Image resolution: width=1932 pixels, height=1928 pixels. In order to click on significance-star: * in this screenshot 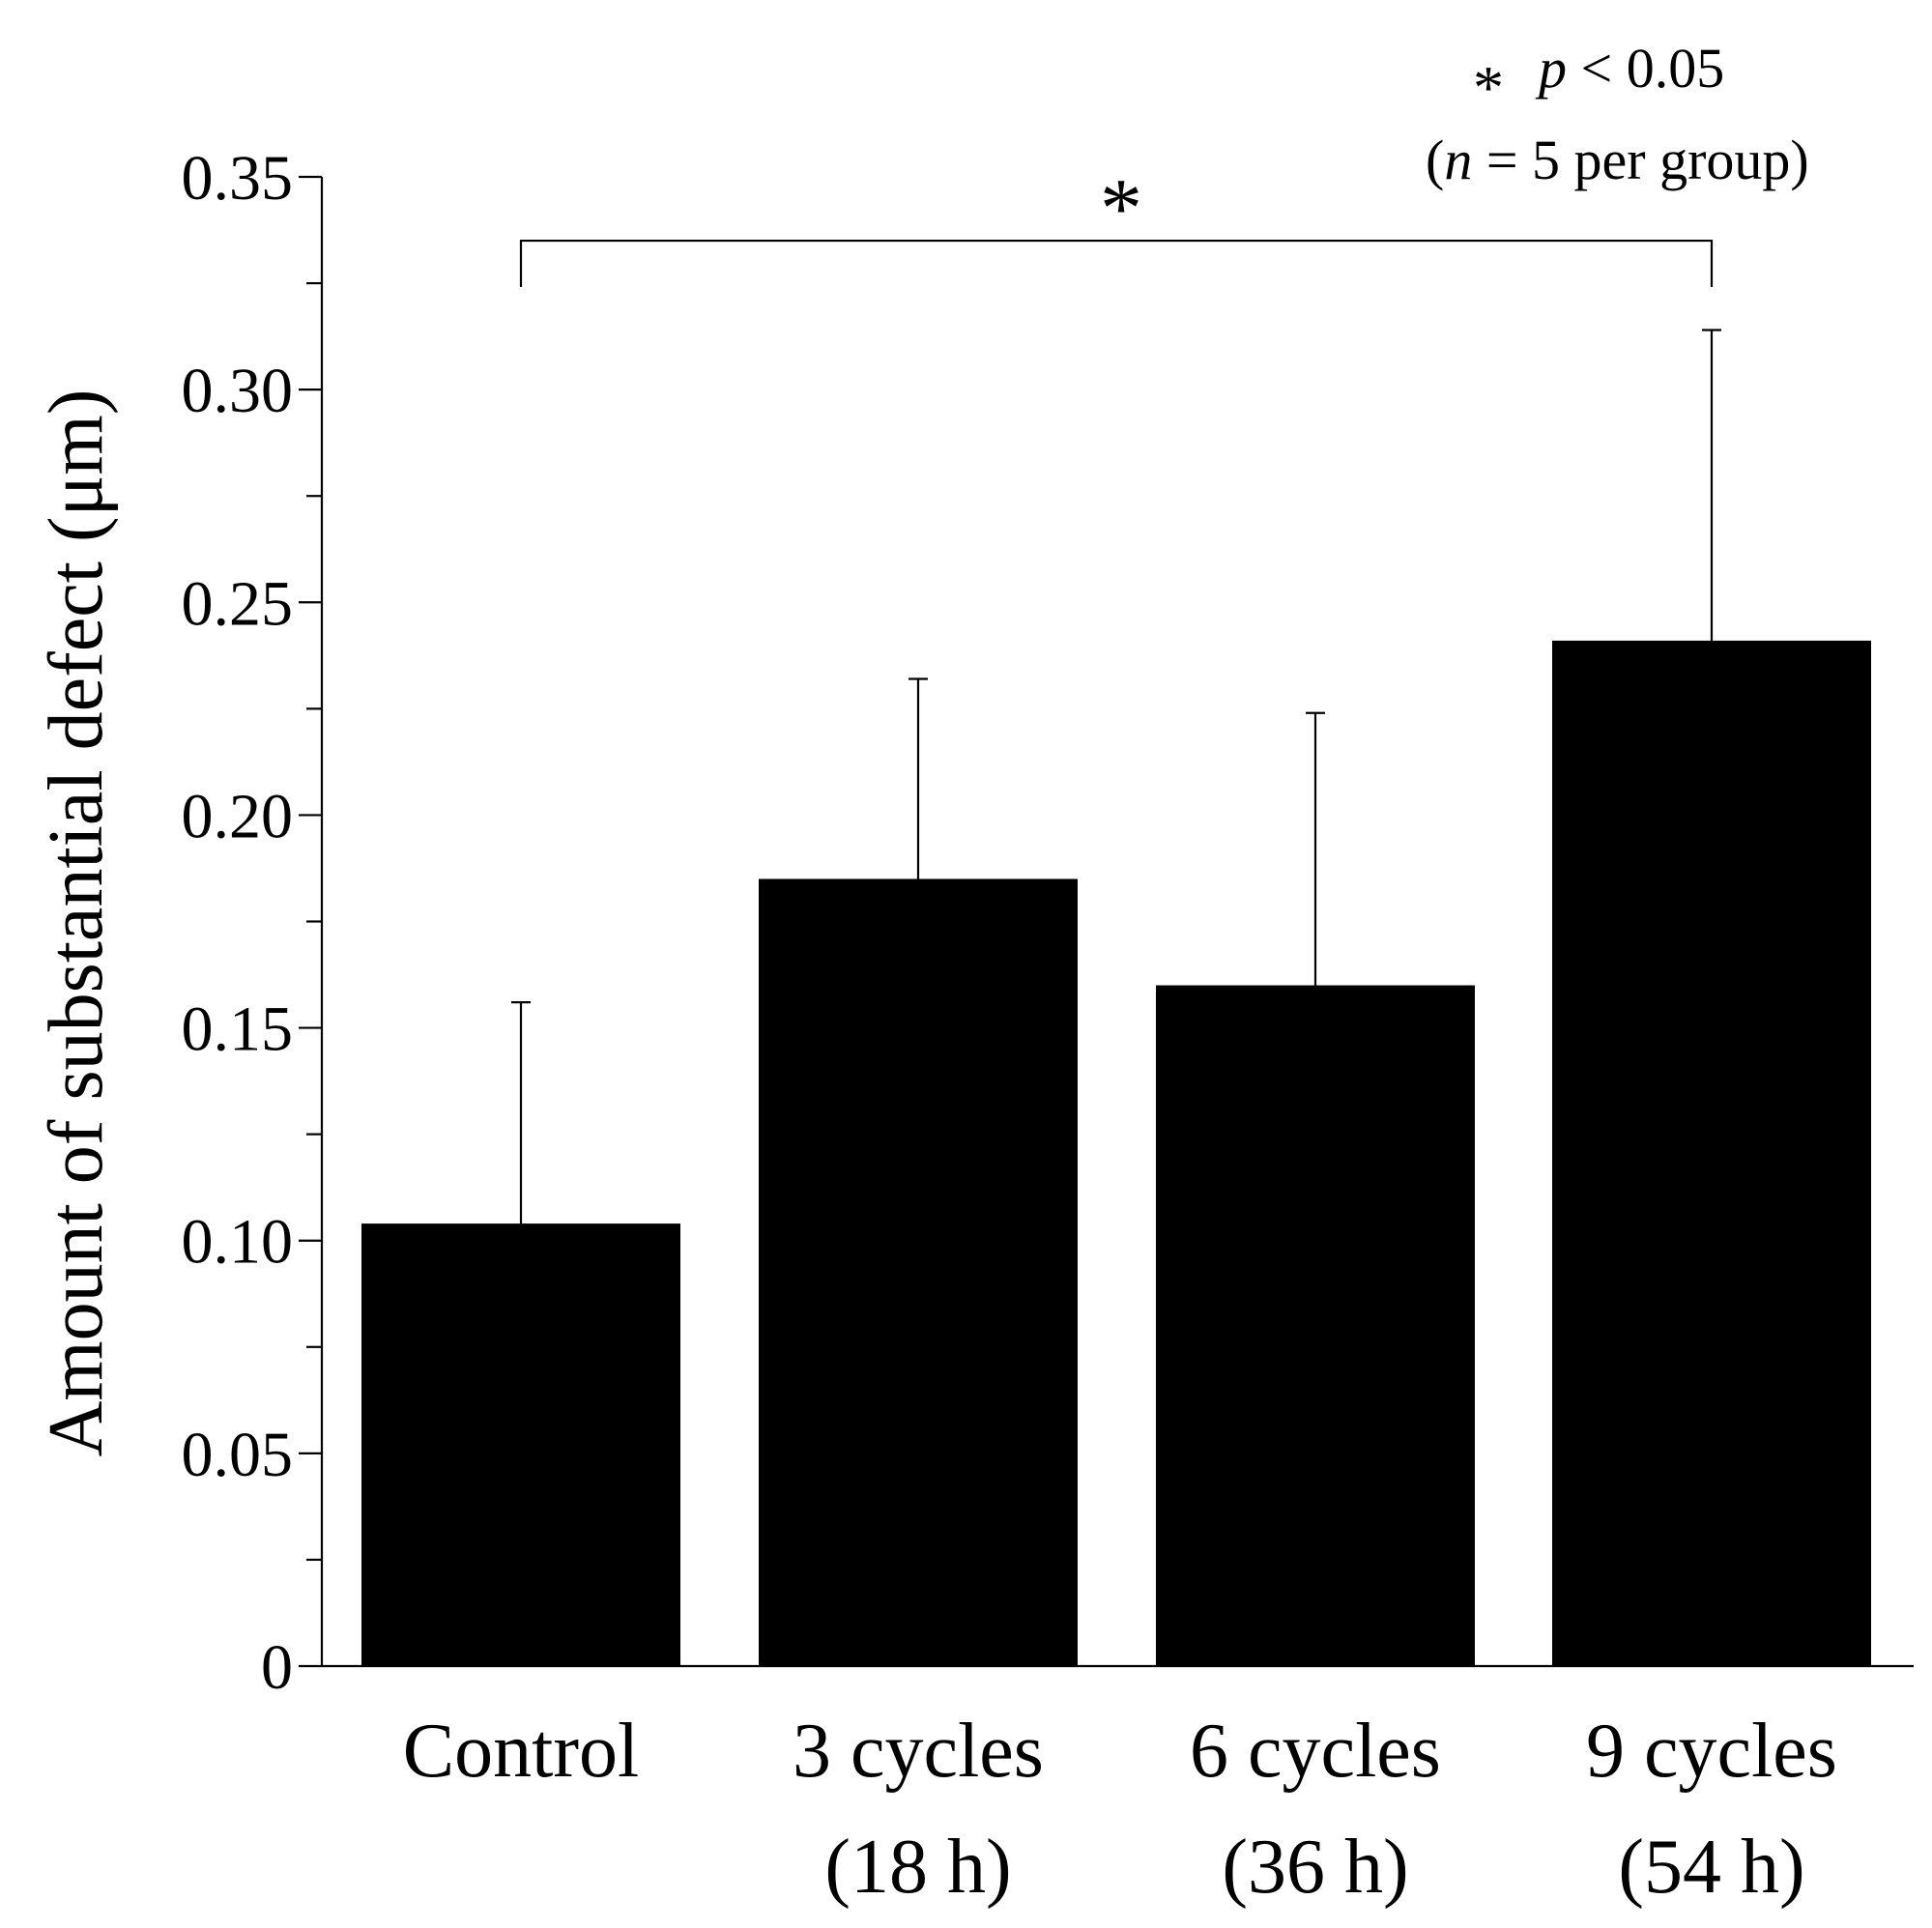, I will do `click(1121, 209)`.